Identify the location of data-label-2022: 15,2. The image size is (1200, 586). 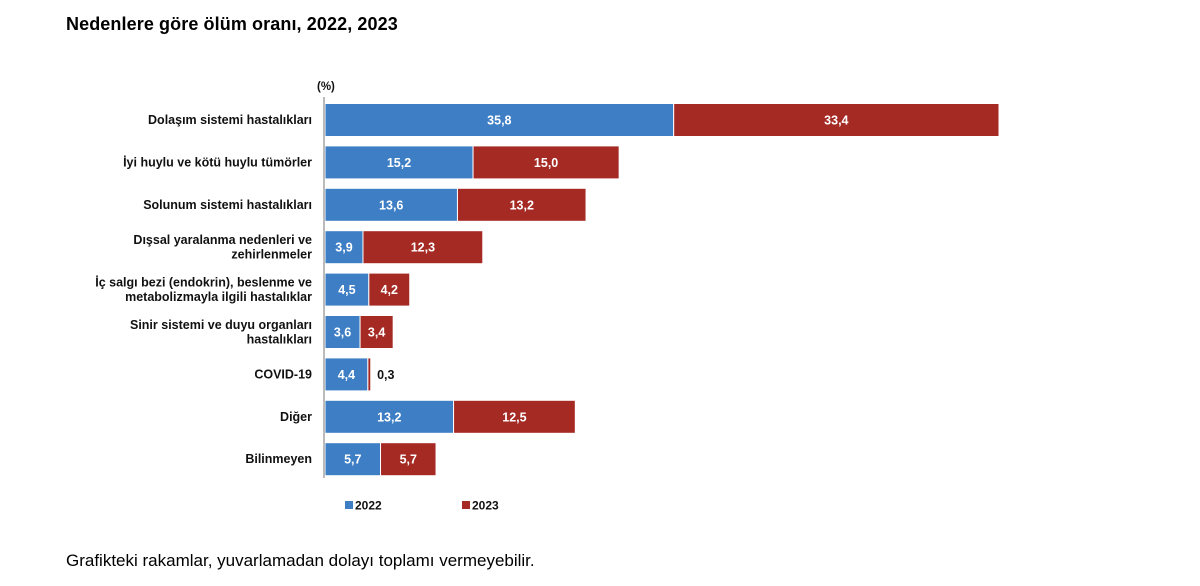
(399, 163).